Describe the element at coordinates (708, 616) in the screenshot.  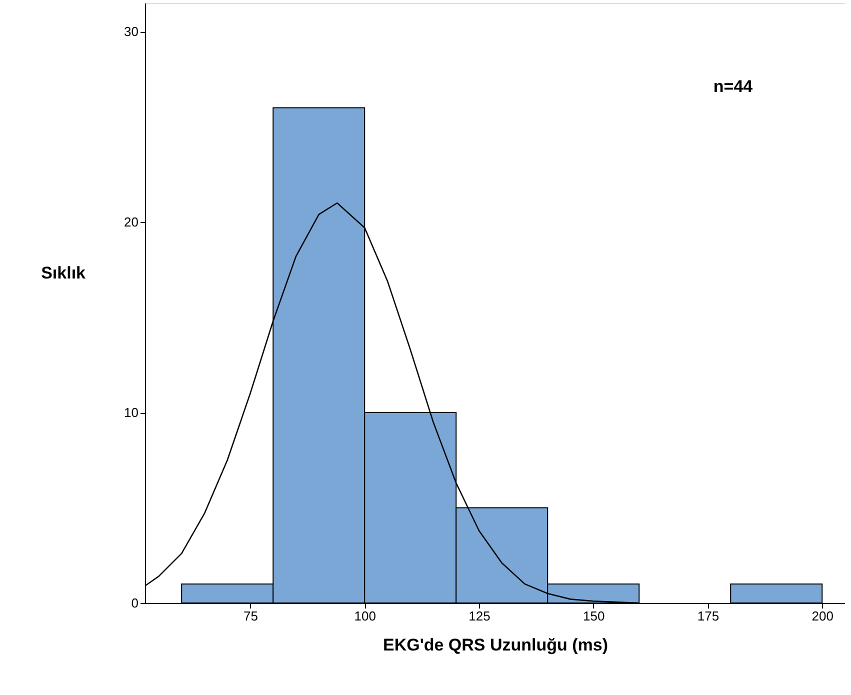
I see `x-tick-label: 175` at that location.